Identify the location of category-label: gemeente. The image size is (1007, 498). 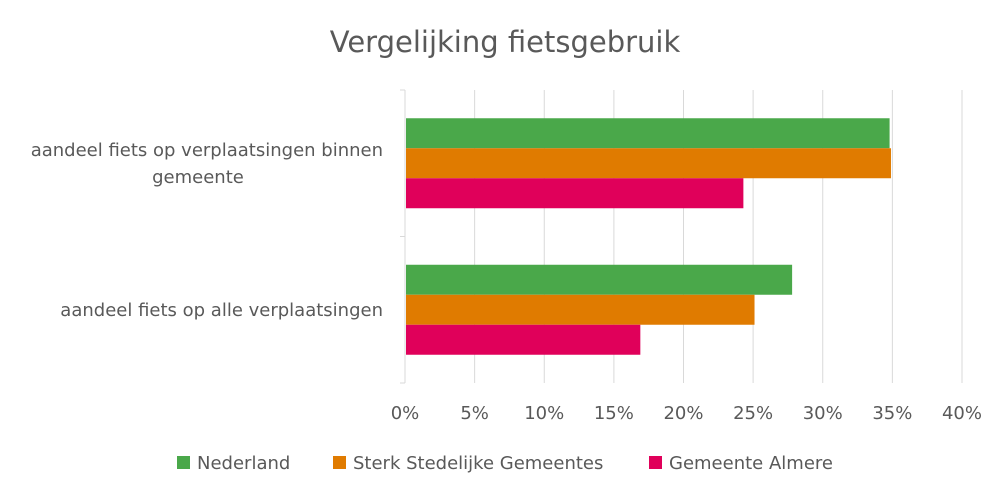
(198, 177).